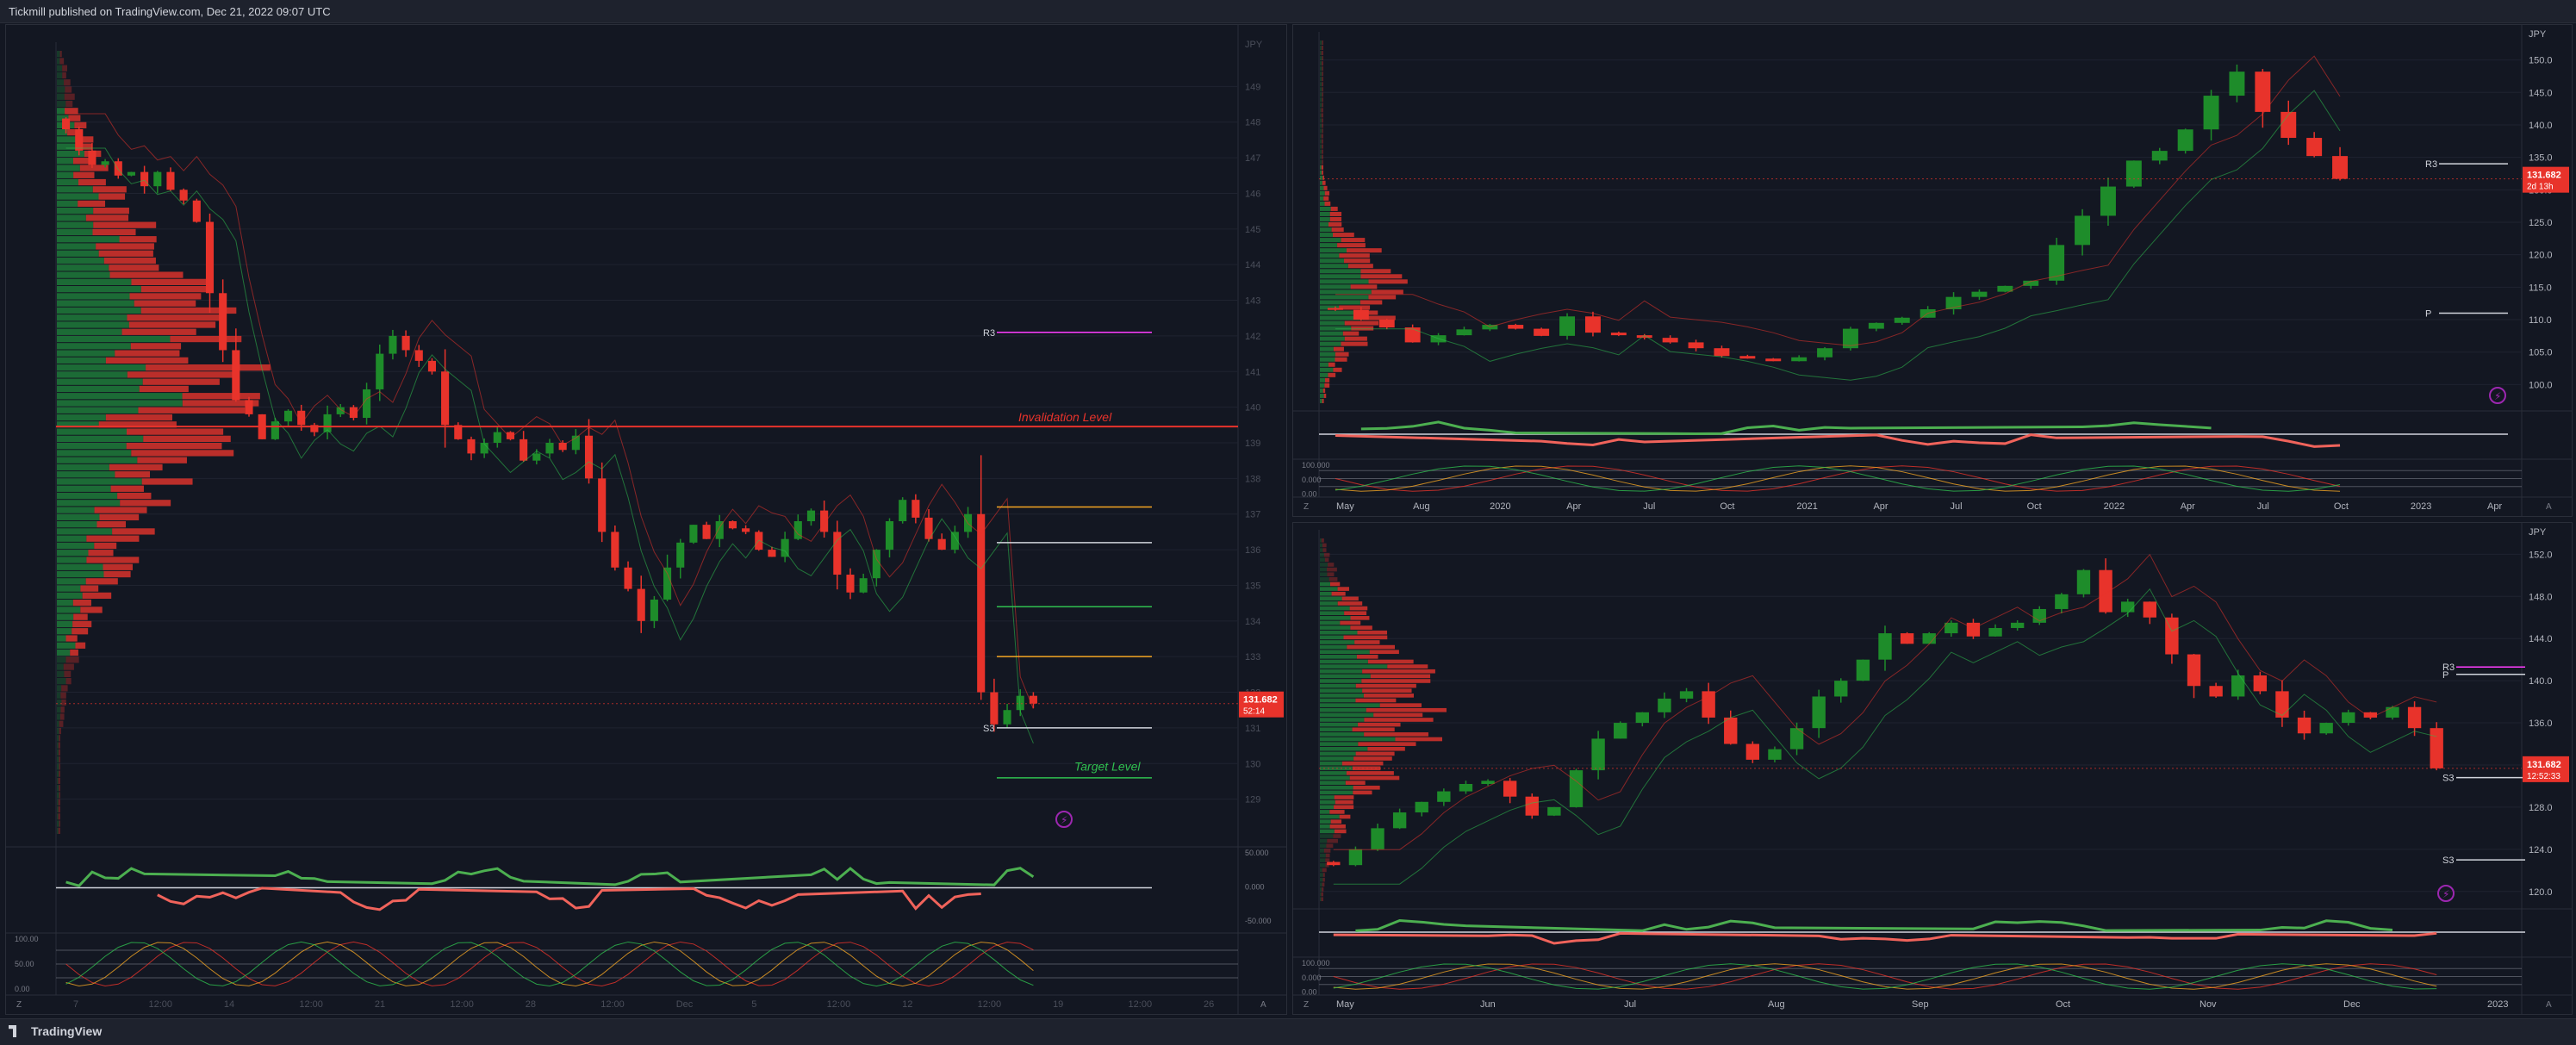  What do you see at coordinates (67, 1031) in the screenshot?
I see `brand-label: TradingView` at bounding box center [67, 1031].